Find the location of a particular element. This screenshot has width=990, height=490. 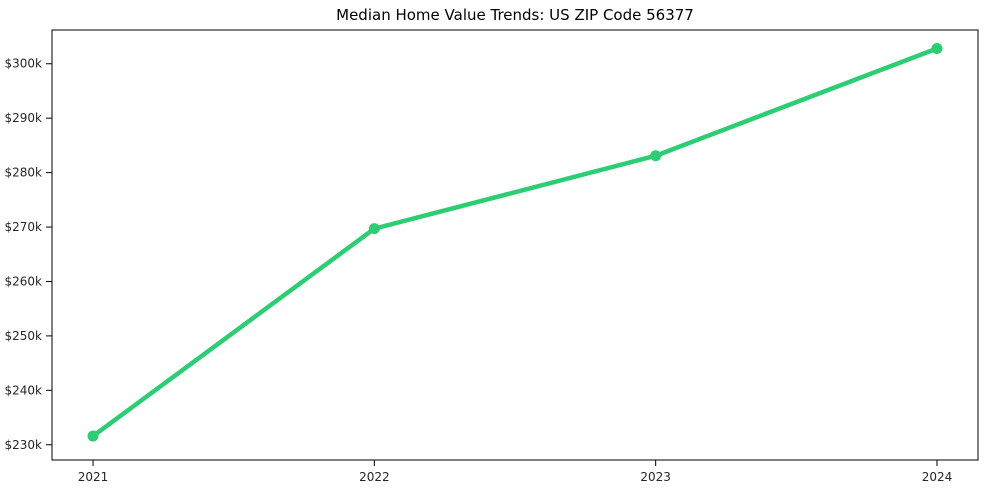

x-tick-label: 2022 is located at coordinates (374, 477).